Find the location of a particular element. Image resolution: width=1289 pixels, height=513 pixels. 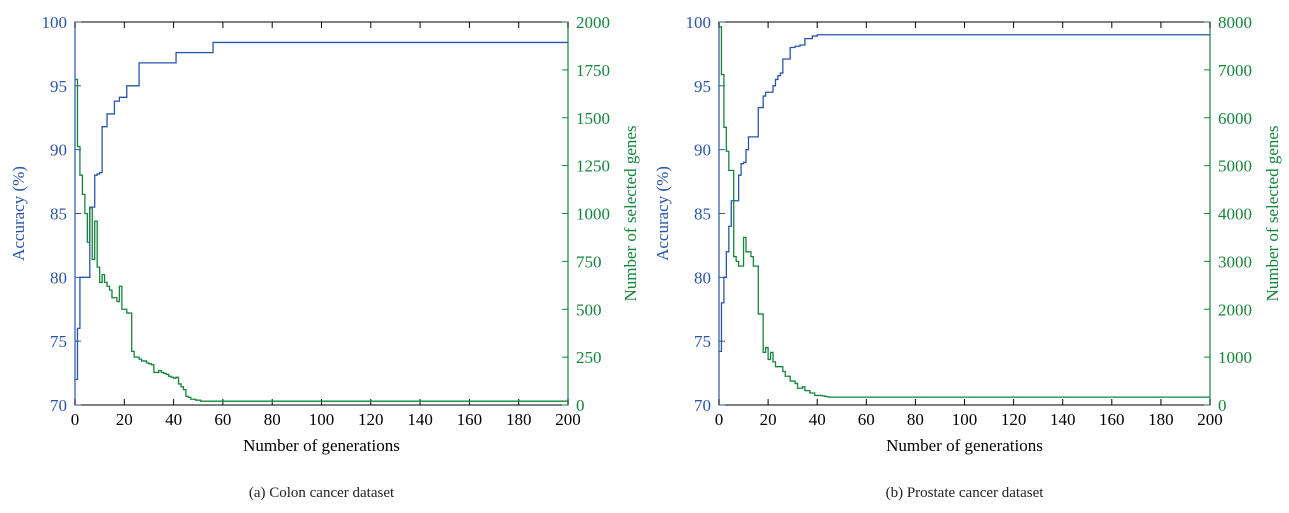

figure-caption: (b) Prostate cancer dataset is located at coordinates (965, 493).